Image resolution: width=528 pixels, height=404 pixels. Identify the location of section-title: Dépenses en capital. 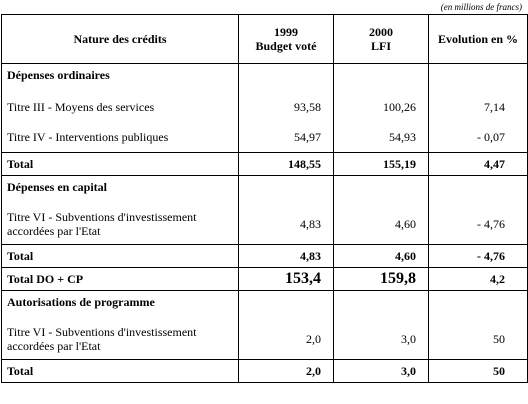
(120, 189).